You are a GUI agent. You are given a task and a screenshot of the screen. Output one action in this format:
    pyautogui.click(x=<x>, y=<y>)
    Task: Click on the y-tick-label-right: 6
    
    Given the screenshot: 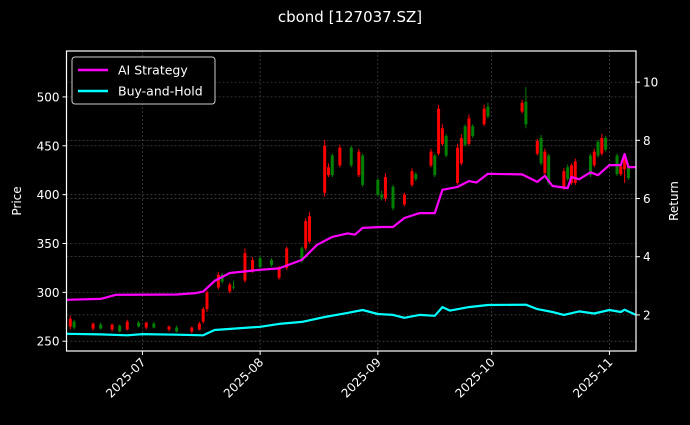 What is the action you would take?
    pyautogui.click(x=647, y=199)
    